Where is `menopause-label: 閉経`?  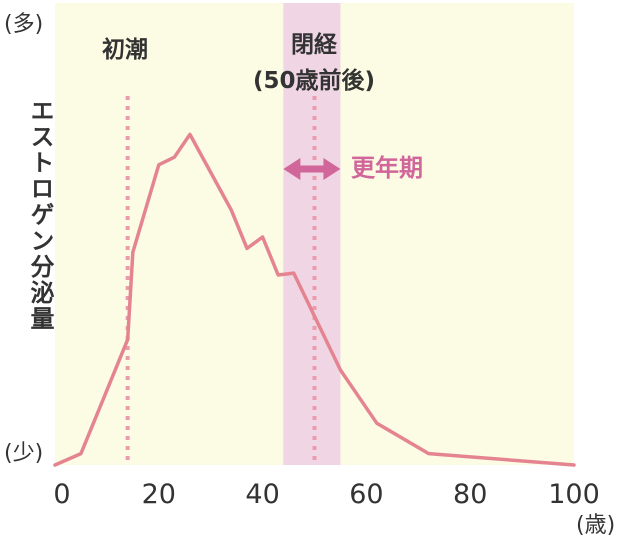
menopause-label: 閉経 is located at coordinates (314, 44).